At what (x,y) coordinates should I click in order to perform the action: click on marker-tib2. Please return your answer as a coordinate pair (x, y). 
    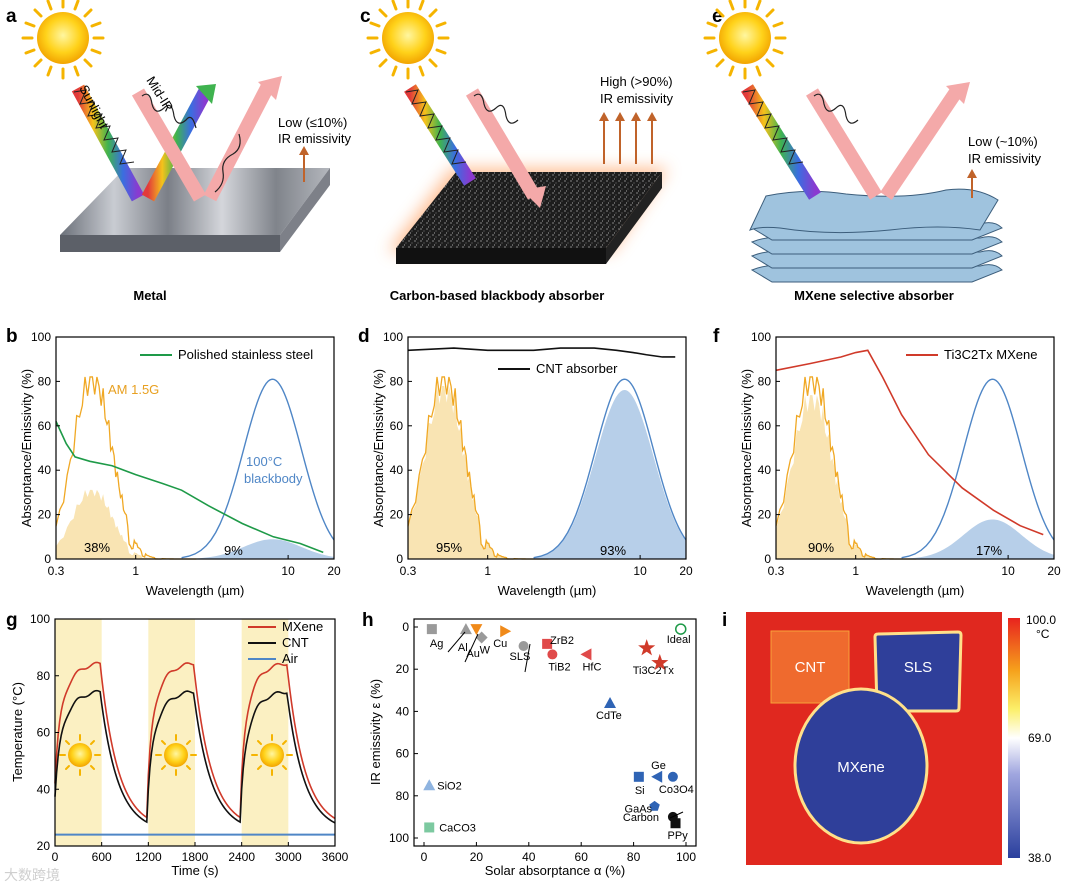
    Looking at the image, I should click on (552, 654).